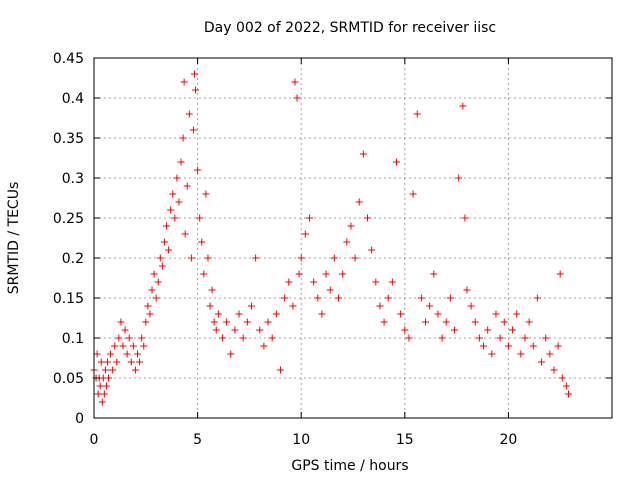 The image size is (640, 480). Describe the element at coordinates (73, 179) in the screenshot. I see `y-tick-label: 0.3` at that location.